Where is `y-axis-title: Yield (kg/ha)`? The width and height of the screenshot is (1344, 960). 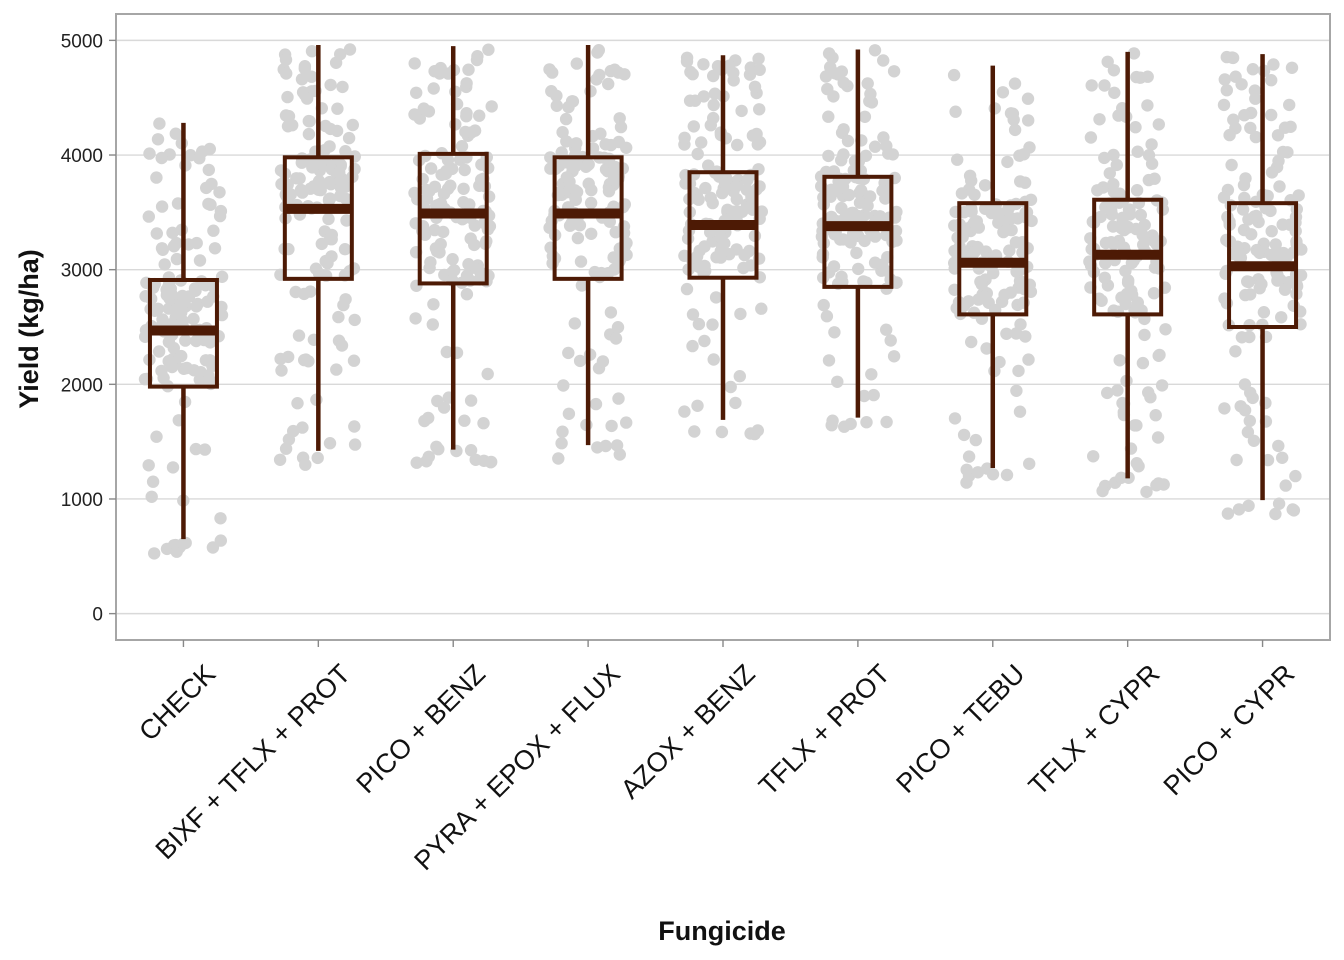 y-axis-title: Yield (kg/ha) is located at coordinates (29, 329).